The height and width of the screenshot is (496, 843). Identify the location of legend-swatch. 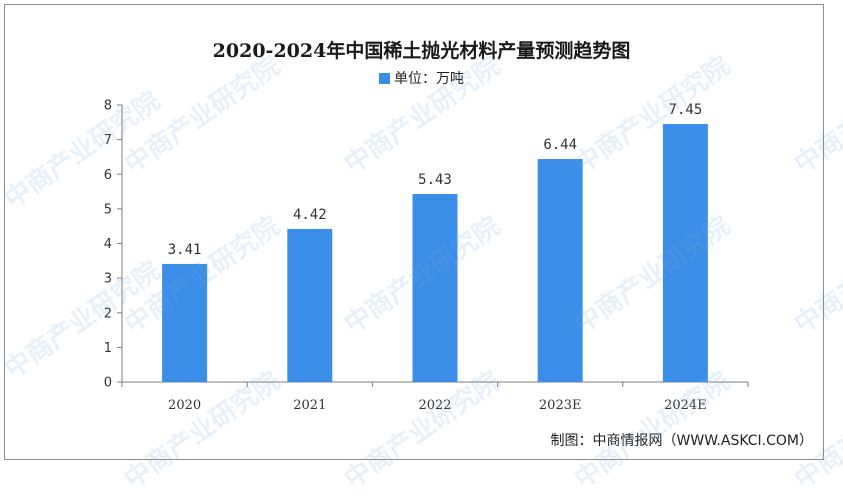
(384, 78).